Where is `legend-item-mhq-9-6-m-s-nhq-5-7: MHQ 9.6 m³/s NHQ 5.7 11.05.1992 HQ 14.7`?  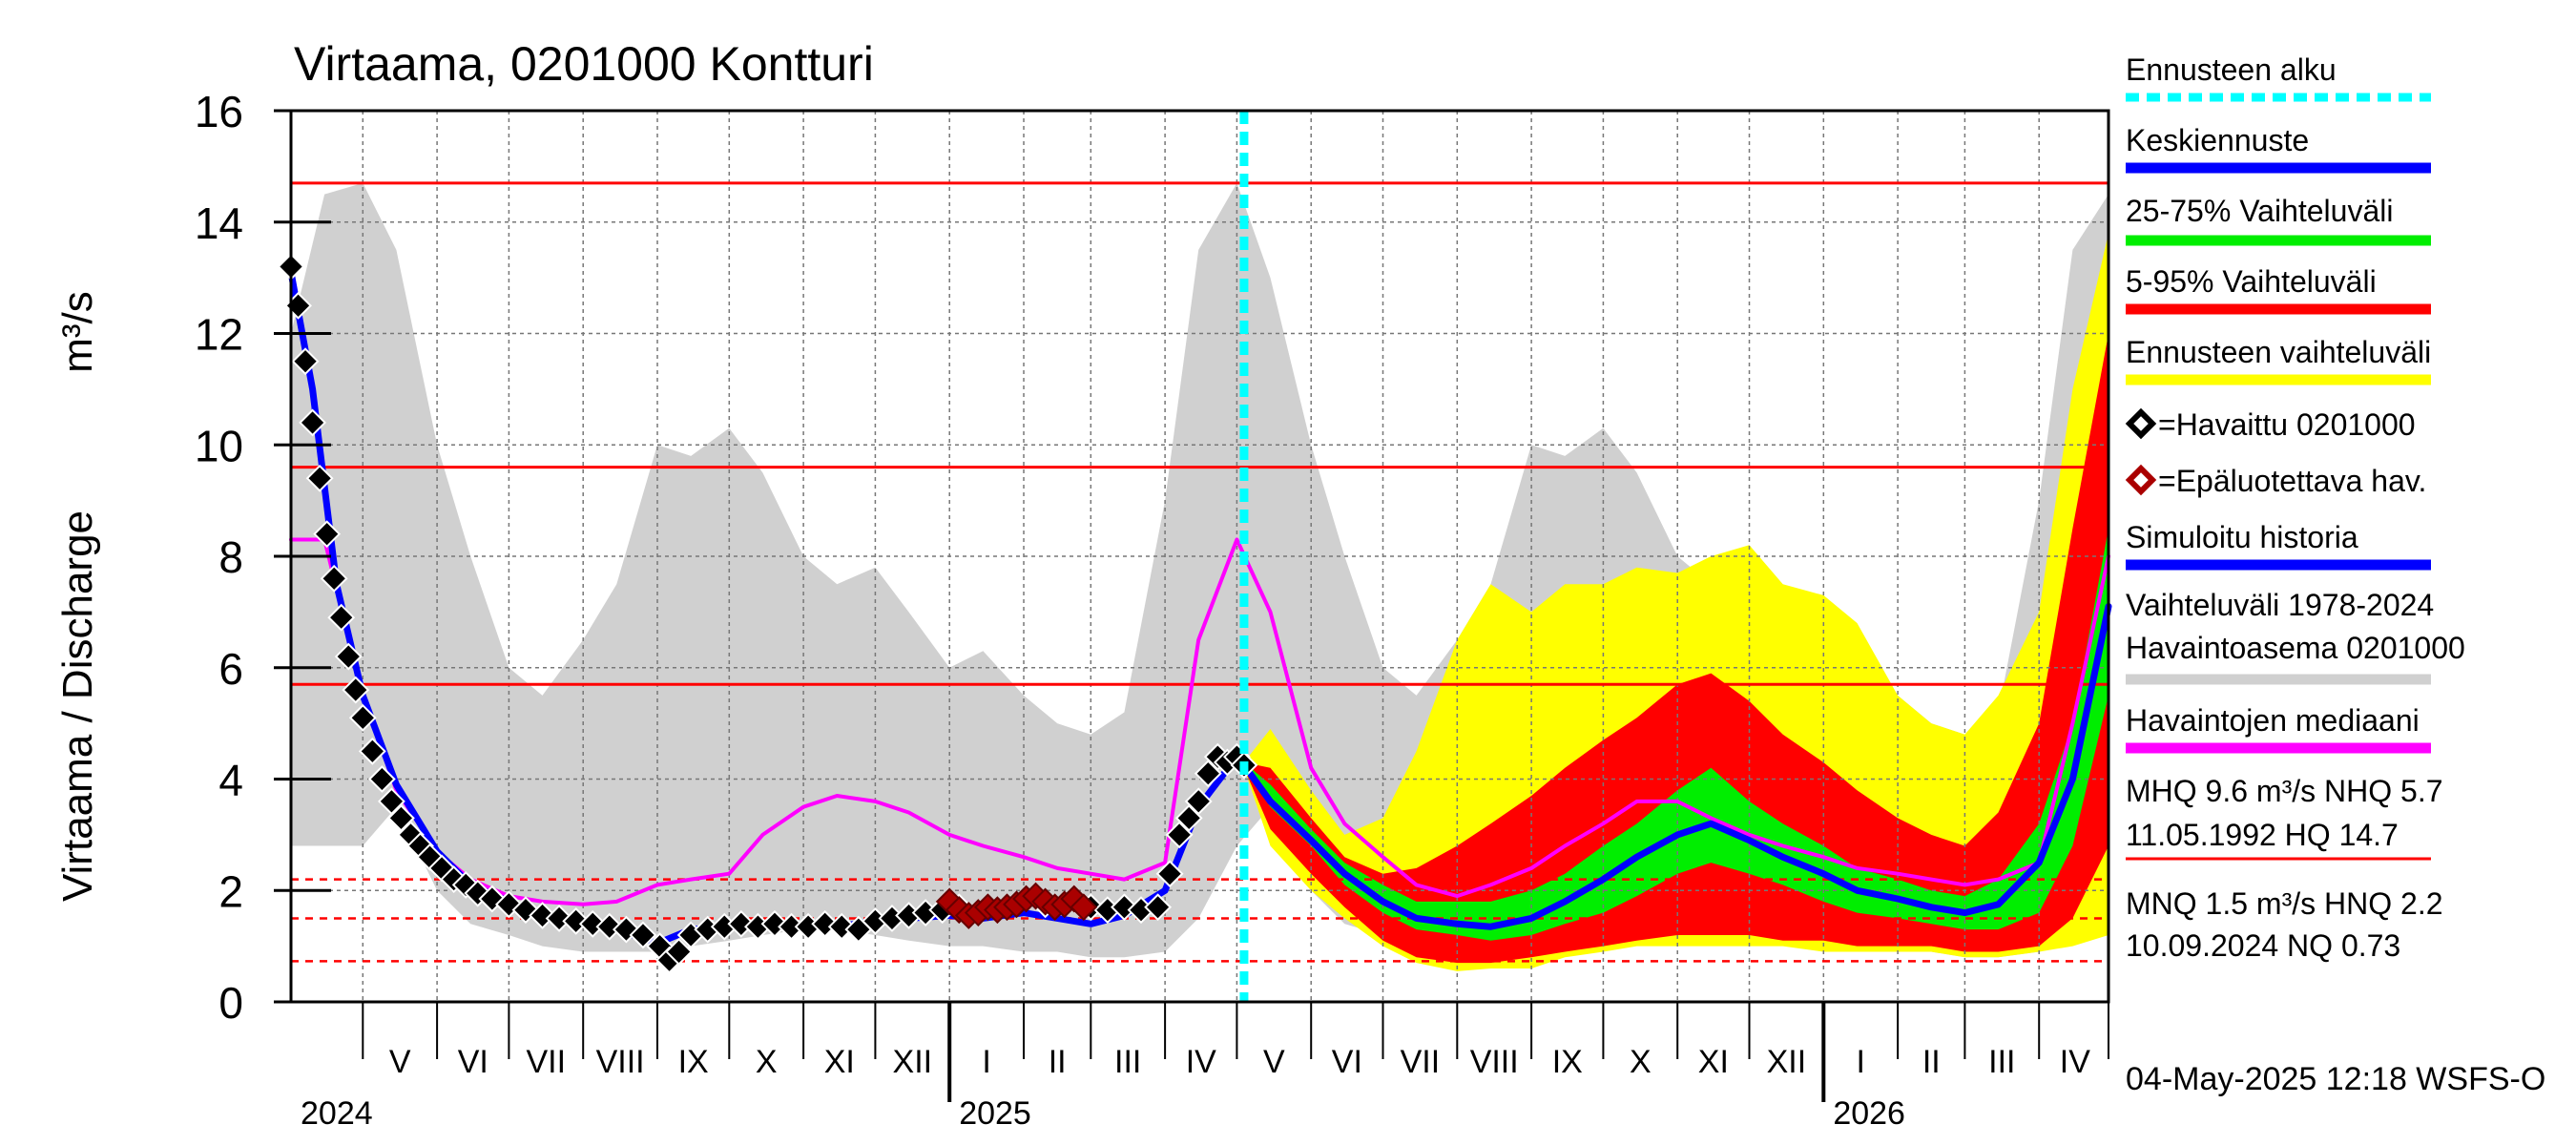
legend-item-mhq-9-6-m-s-nhq-5-7: MHQ 9.6 m³/s NHQ 5.7 11.05.1992 HQ 14.7 is located at coordinates (2284, 817).